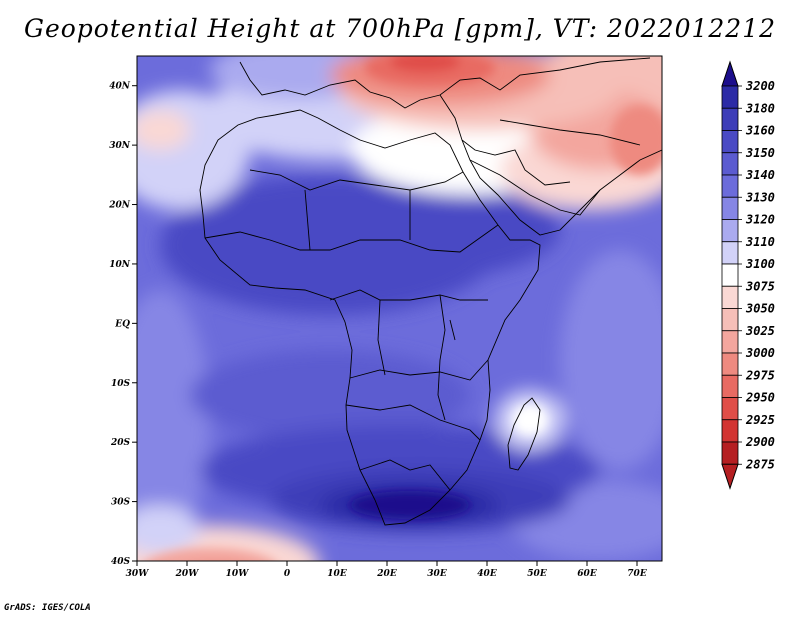  I want to click on colorbar-label: 3200, so click(760, 86).